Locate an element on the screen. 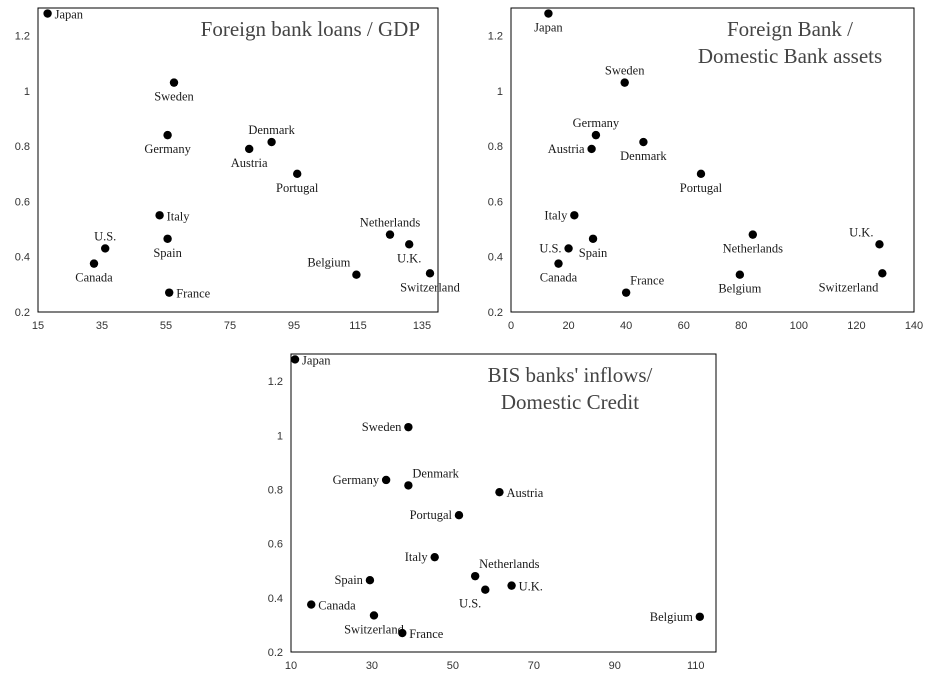 The height and width of the screenshot is (683, 932). data-point-austria is located at coordinates (499, 492).